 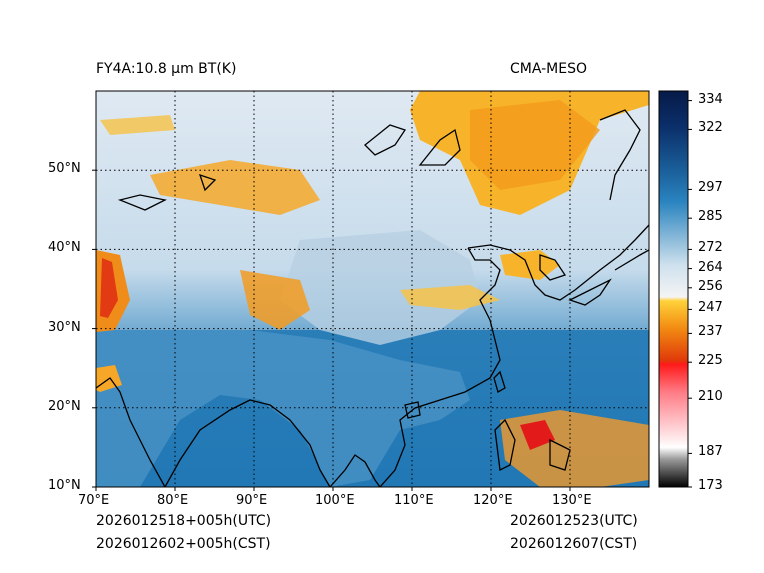 I want to click on colorbar-tick-label: 247, so click(x=710, y=308).